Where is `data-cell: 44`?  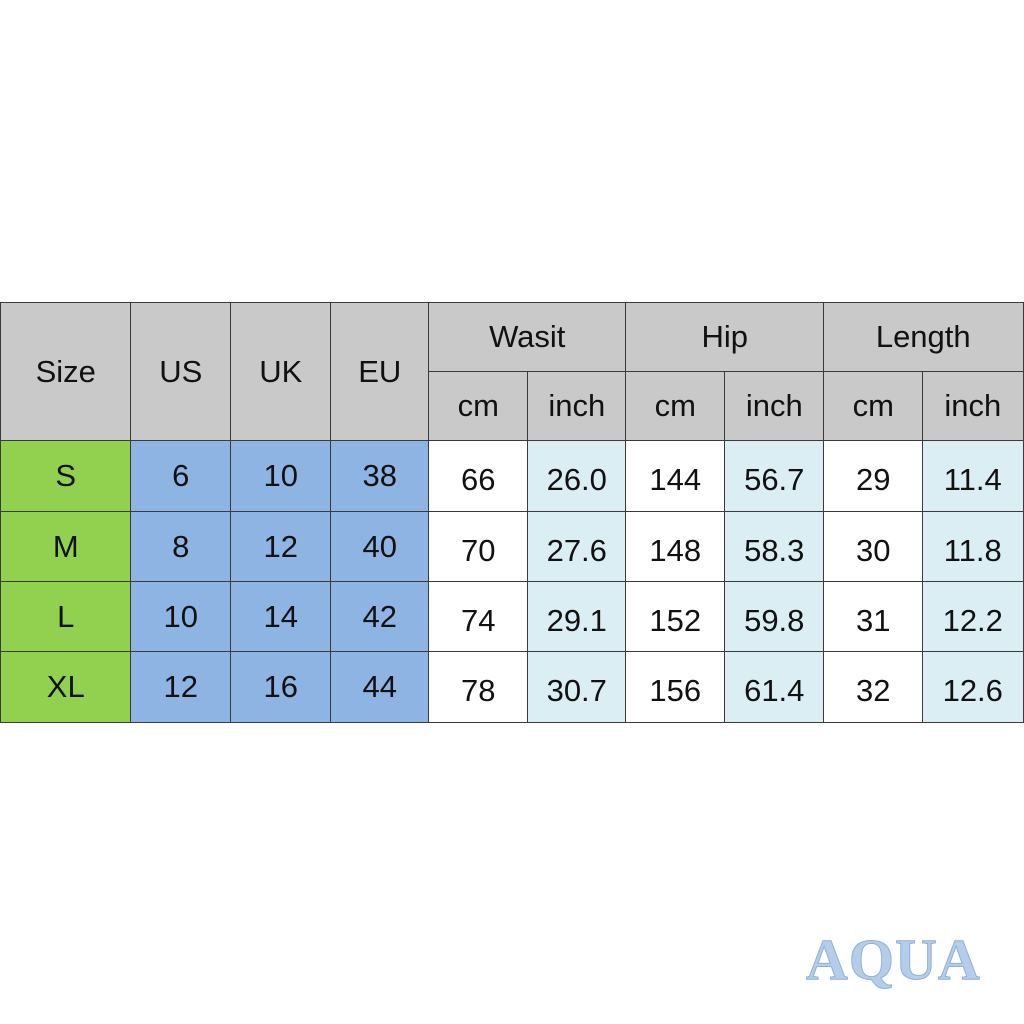 data-cell: 44 is located at coordinates (380, 687).